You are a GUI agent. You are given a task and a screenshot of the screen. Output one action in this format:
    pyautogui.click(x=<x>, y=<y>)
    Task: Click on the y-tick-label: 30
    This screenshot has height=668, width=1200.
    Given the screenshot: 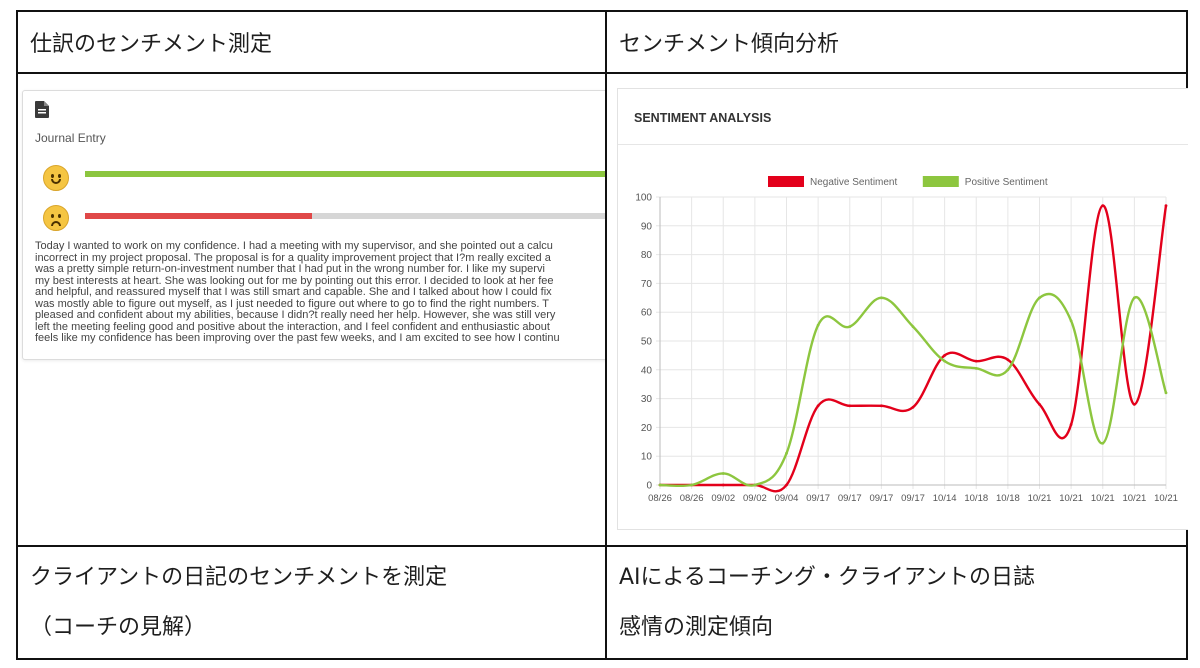 What is the action you would take?
    pyautogui.click(x=647, y=399)
    